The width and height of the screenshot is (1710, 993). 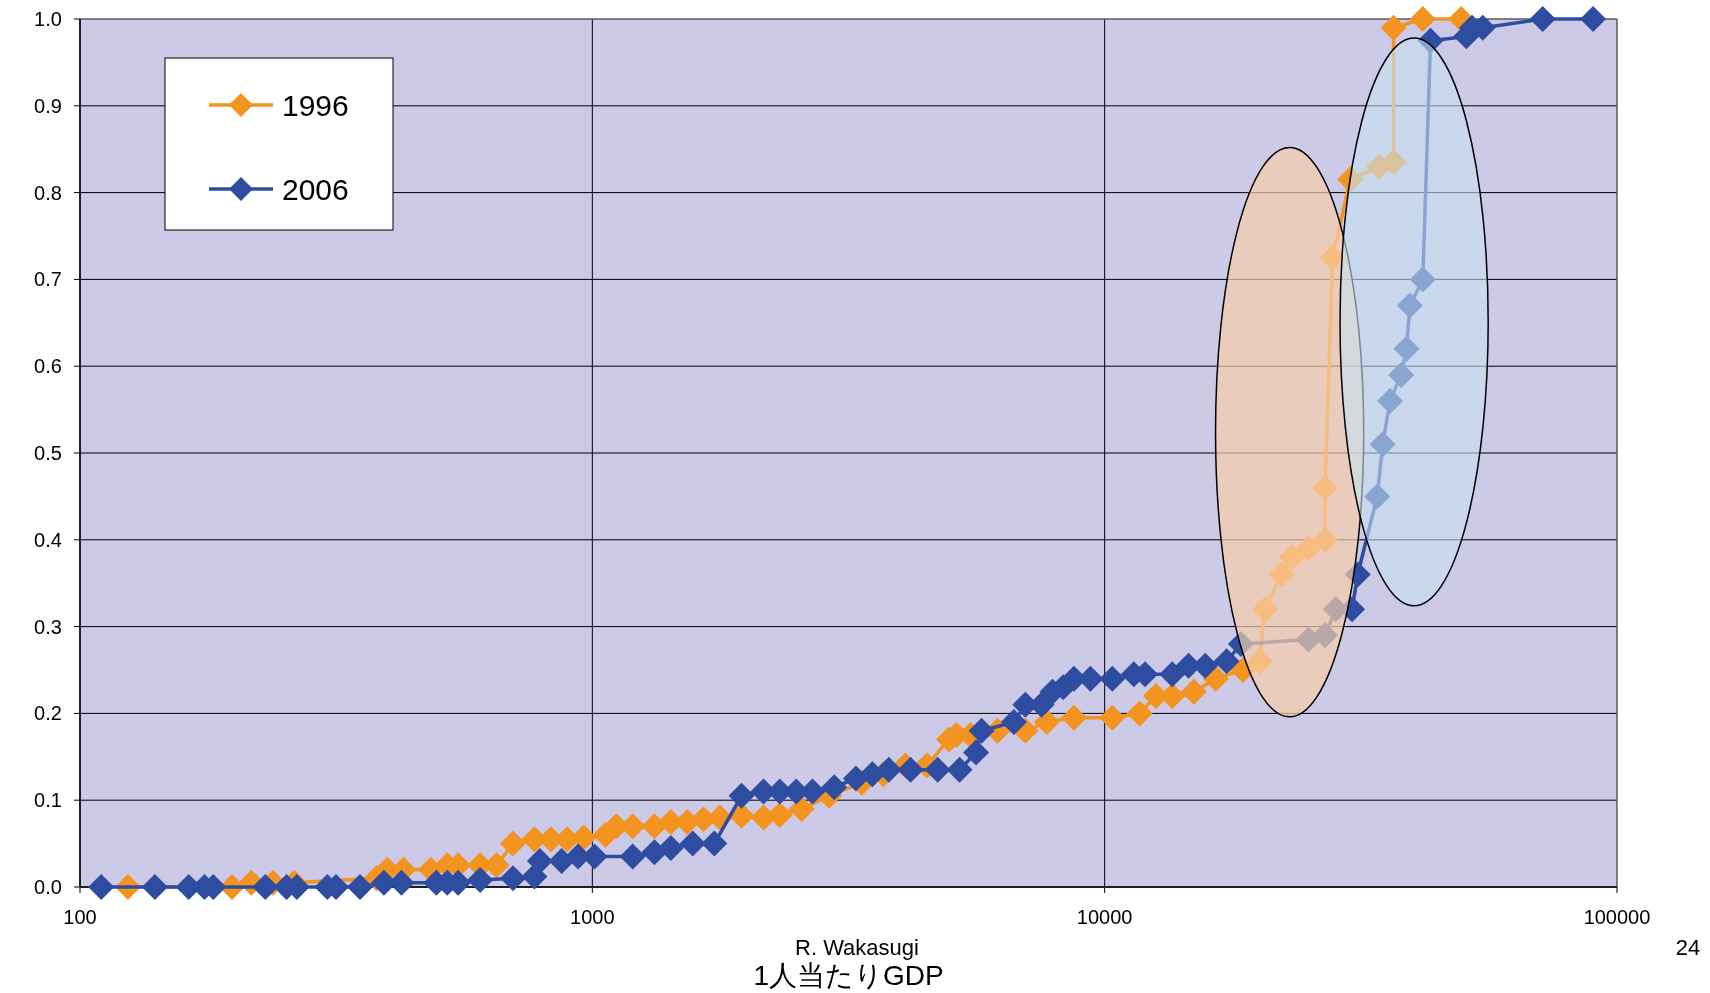 I want to click on y-tick-label: 0.7, so click(x=48, y=279).